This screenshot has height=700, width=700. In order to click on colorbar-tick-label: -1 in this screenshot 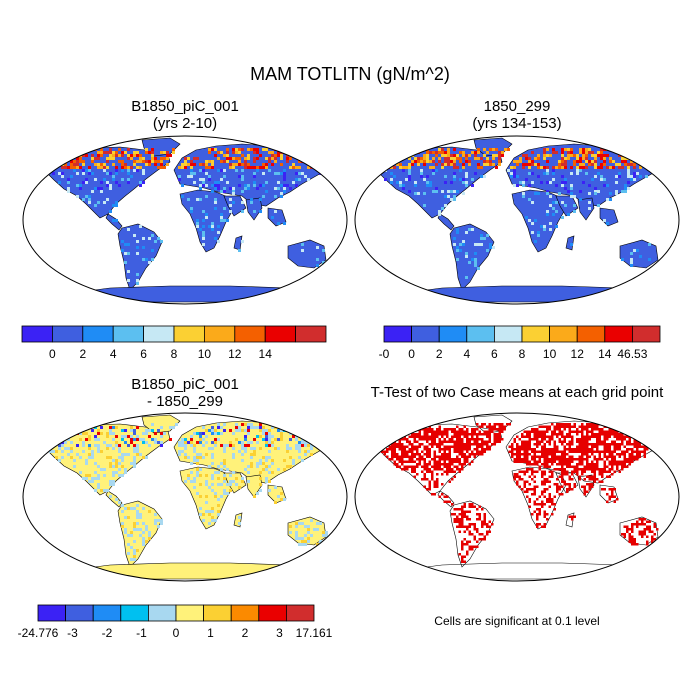, I will do `click(141, 633)`.